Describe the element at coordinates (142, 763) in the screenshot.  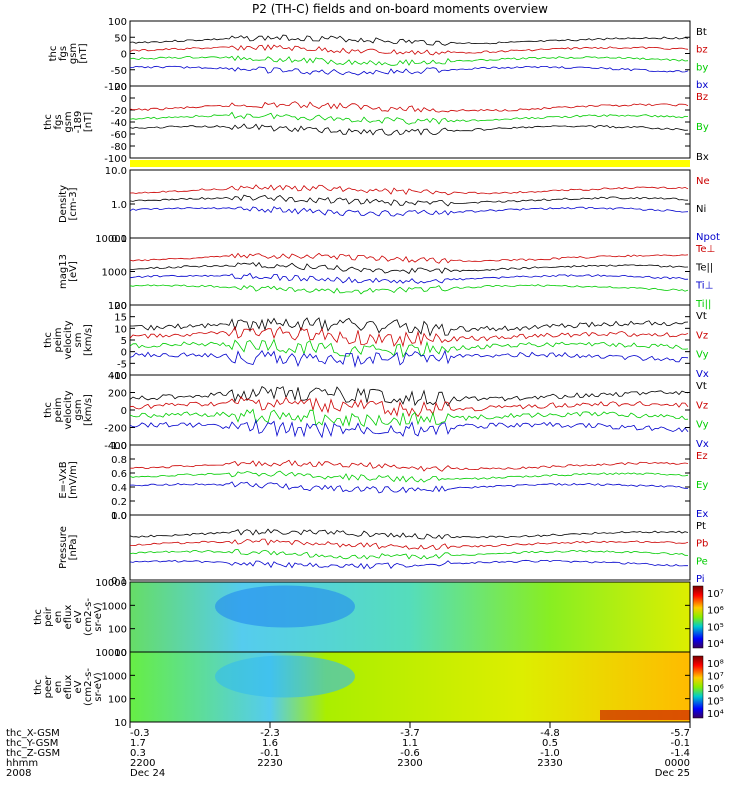
I see `x-tick-value: 2200` at that location.